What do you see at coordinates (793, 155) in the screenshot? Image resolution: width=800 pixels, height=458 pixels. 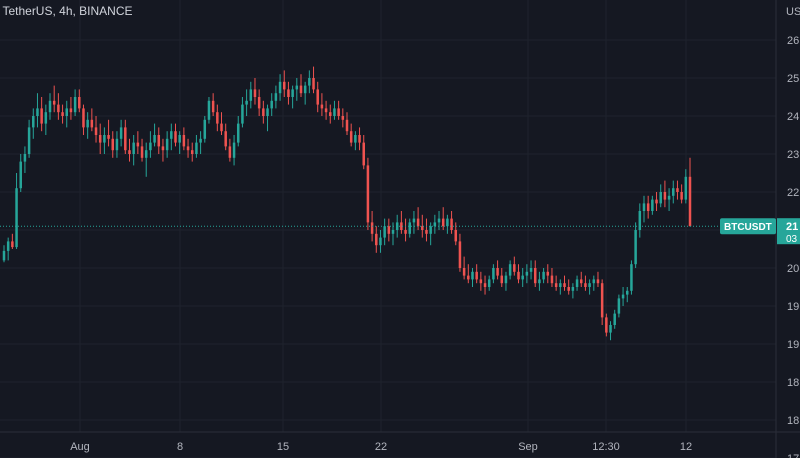 I see `price-axis-label: 23` at bounding box center [793, 155].